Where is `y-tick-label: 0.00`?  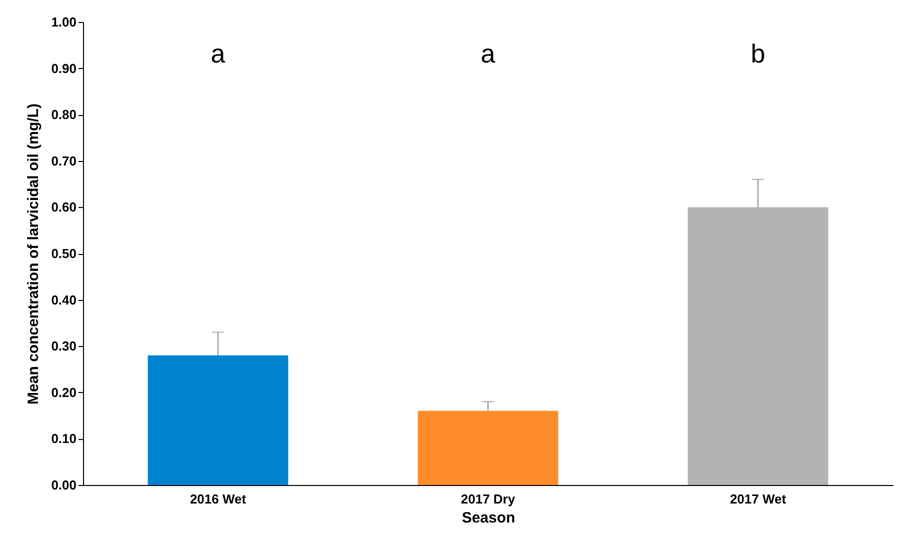
y-tick-label: 0.00 is located at coordinates (63, 485).